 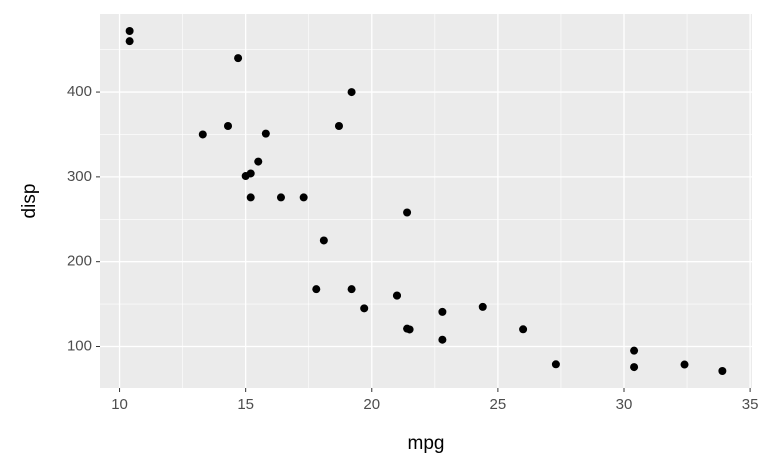 What do you see at coordinates (29, 201) in the screenshot?
I see `y-axis-title: disp` at bounding box center [29, 201].